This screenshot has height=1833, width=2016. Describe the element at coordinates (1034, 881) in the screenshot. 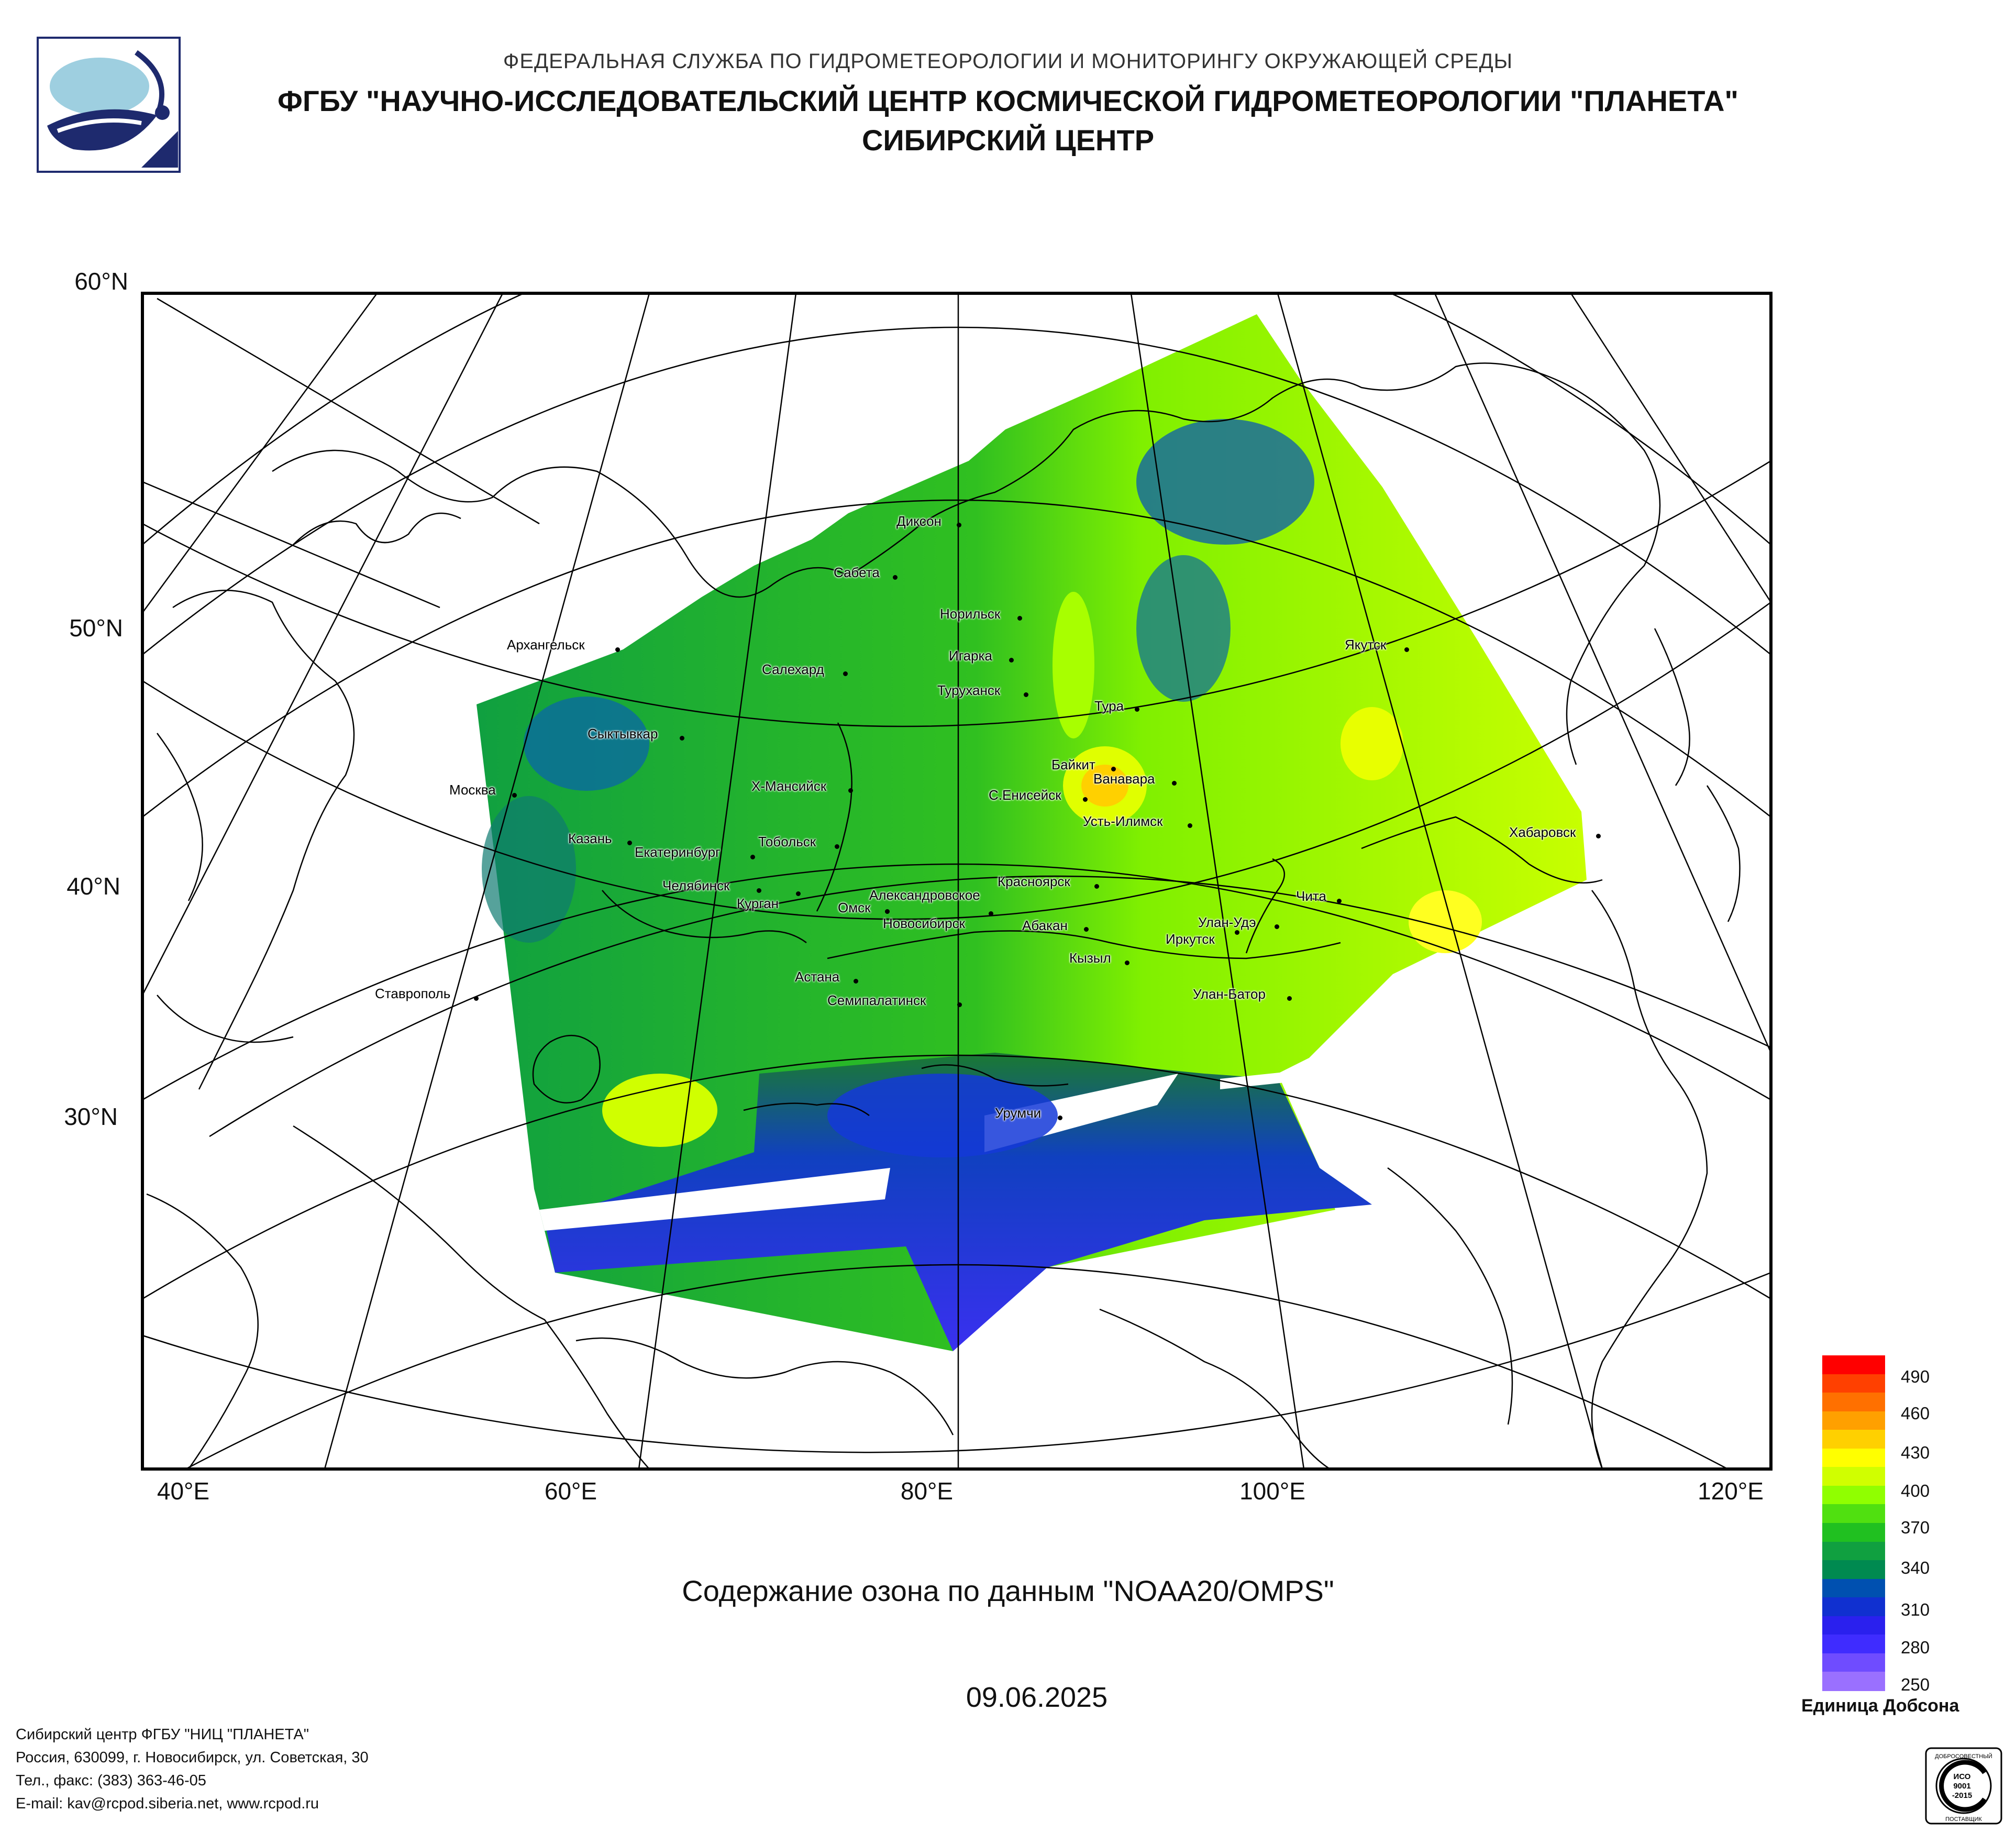

I see `city-label: Красноярск` at that location.